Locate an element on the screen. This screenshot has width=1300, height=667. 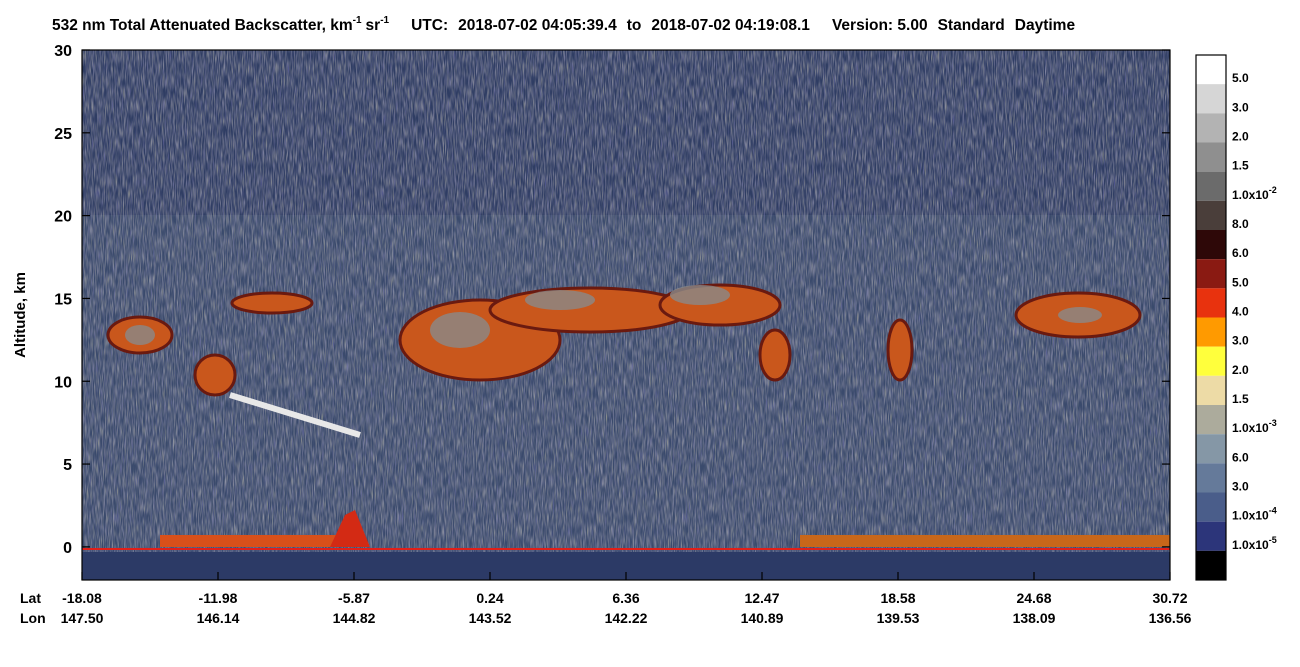
x-tick-label: -18.08 is located at coordinates (82, 598).